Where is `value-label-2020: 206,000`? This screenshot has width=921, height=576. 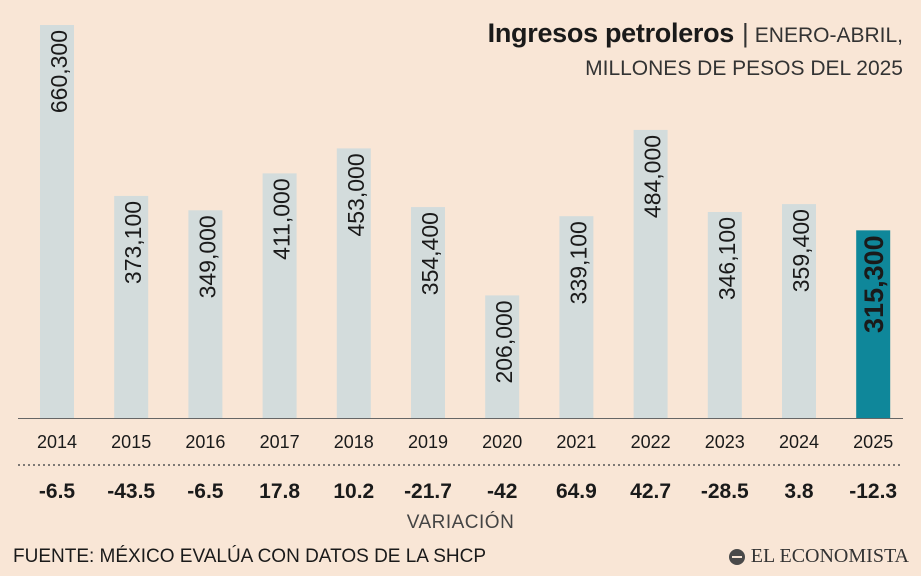
value-label-2020: 206,000 is located at coordinates (504, 341).